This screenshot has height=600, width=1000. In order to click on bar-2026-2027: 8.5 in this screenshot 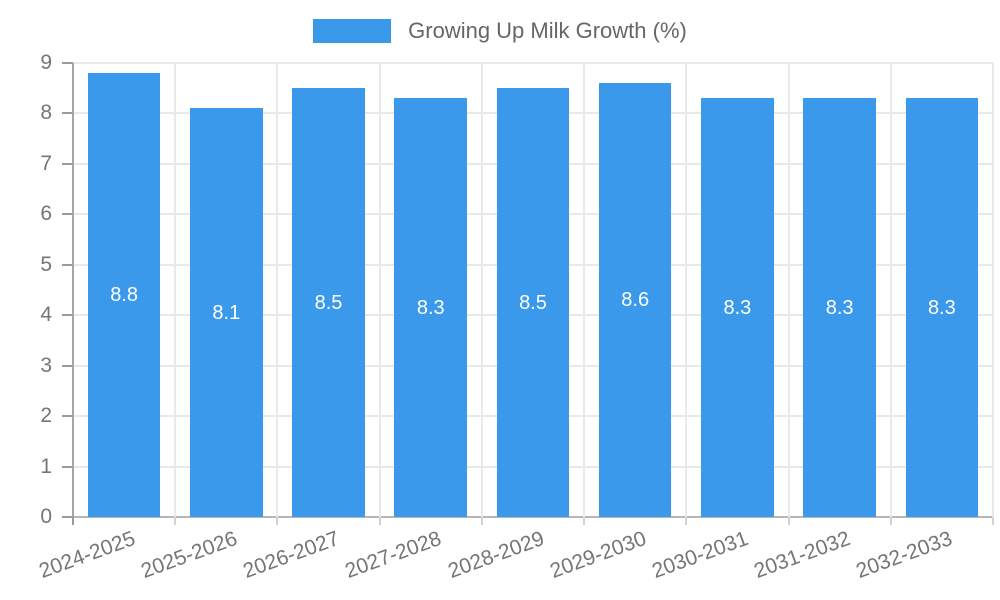, I will do `click(328, 302)`.